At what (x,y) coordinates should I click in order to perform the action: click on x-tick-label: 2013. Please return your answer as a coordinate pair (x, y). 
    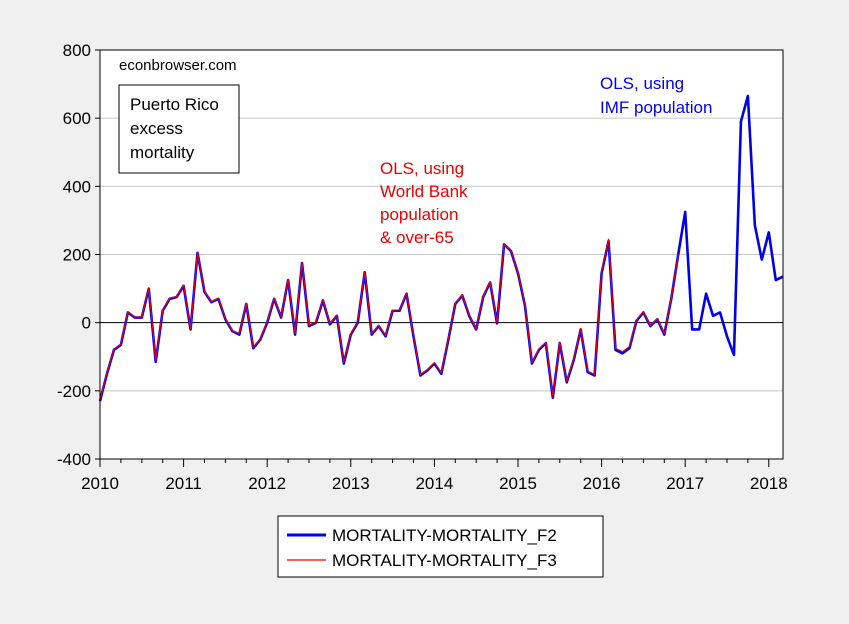
    Looking at the image, I should click on (351, 483).